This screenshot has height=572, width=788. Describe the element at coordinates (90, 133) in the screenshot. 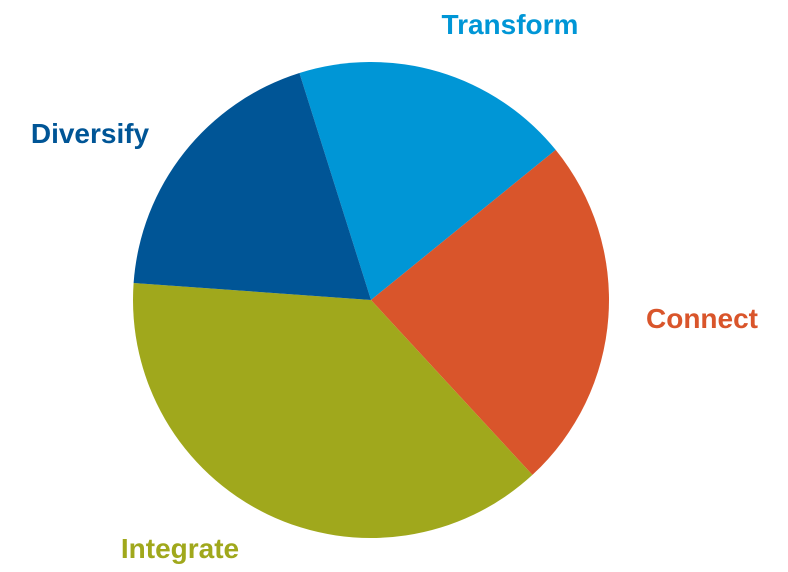

I see `slice-label: Diversify` at that location.